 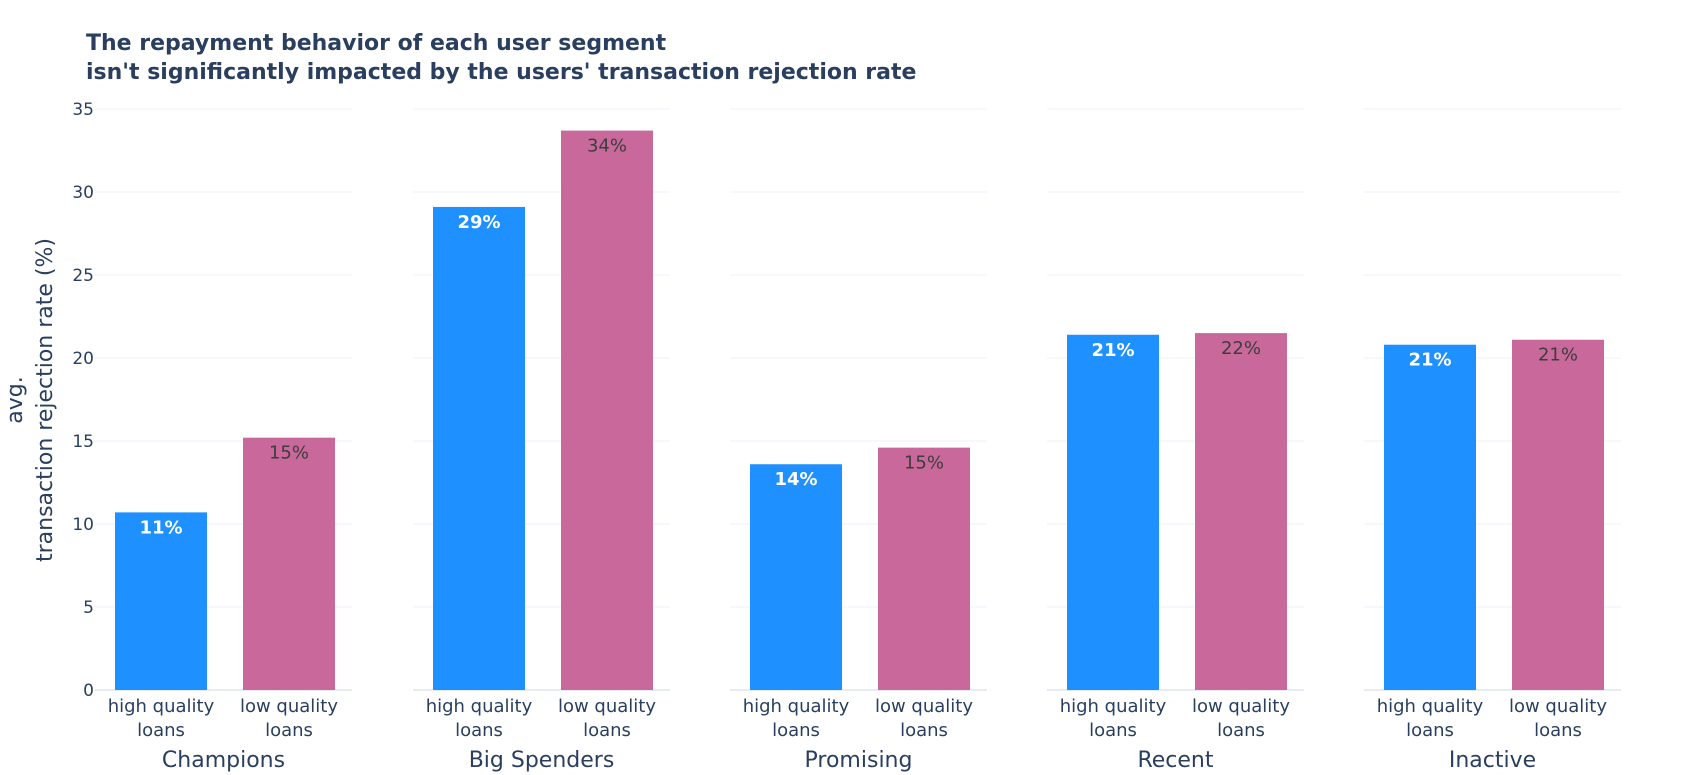 I want to click on y-tick-label: 5, so click(x=88, y=608).